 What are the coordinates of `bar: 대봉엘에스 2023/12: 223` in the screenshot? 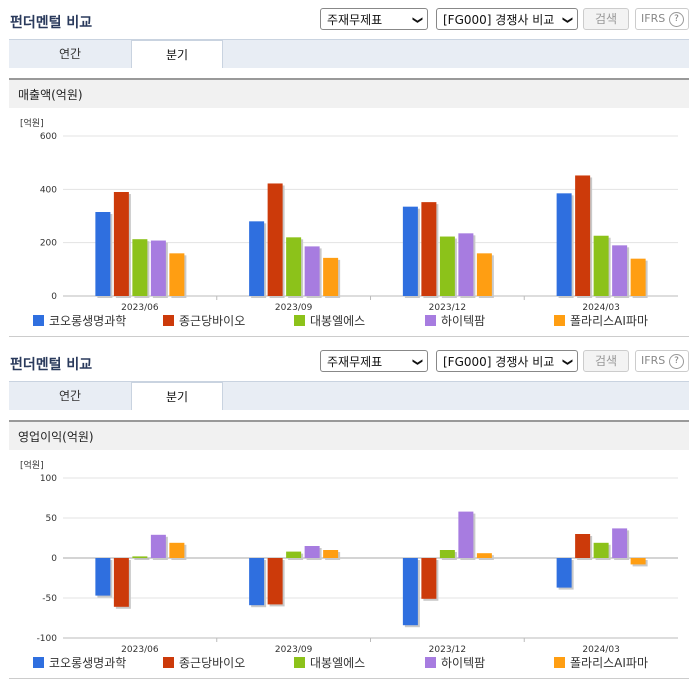 It's located at (447, 266).